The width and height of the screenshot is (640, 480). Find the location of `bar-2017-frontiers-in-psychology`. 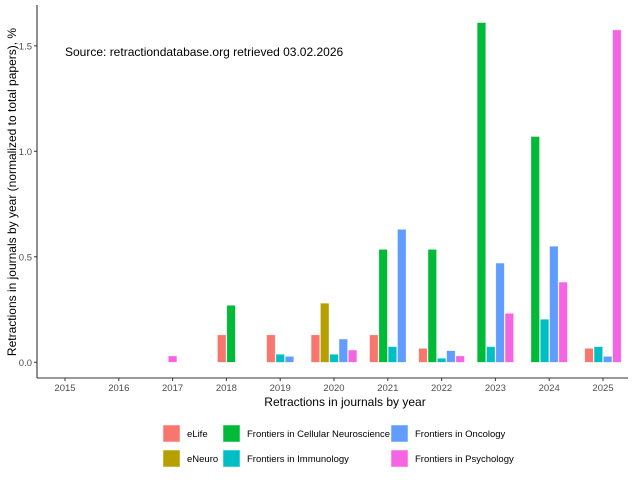

bar-2017-frontiers-in-psychology is located at coordinates (173, 359).